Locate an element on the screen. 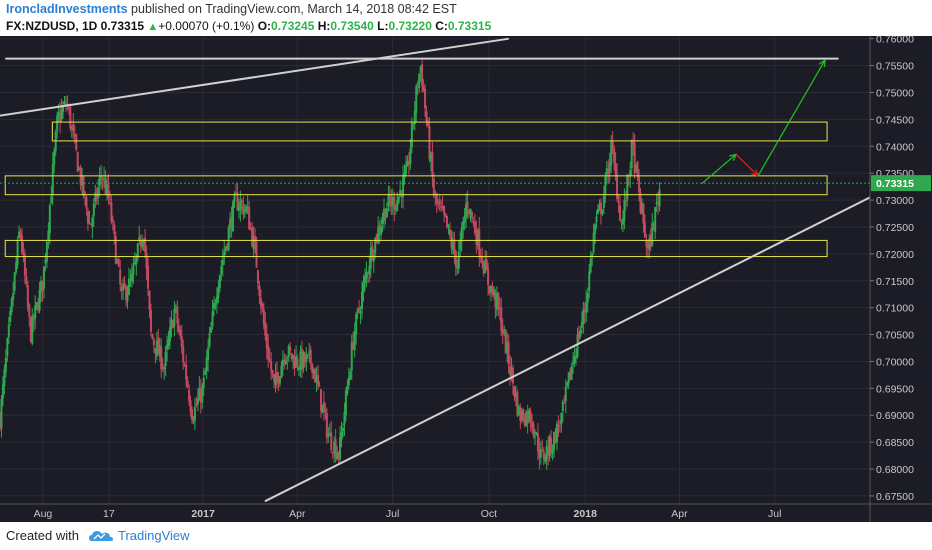 The width and height of the screenshot is (932, 550). time-axis: Aug 17 2017 Apr Jul Oct 2018 Apr Jul is located at coordinates (466, 511).